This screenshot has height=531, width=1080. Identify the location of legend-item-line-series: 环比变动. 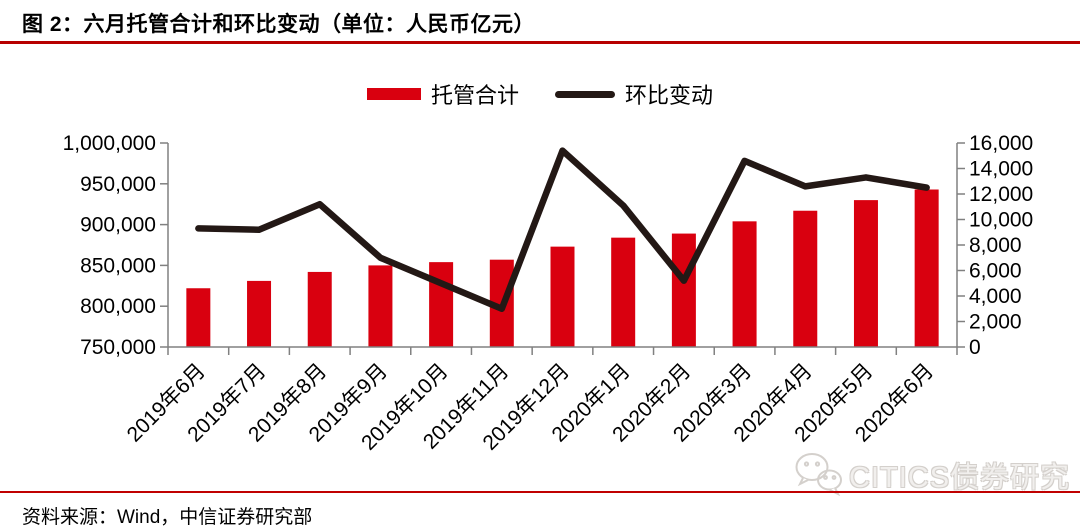
(634, 94).